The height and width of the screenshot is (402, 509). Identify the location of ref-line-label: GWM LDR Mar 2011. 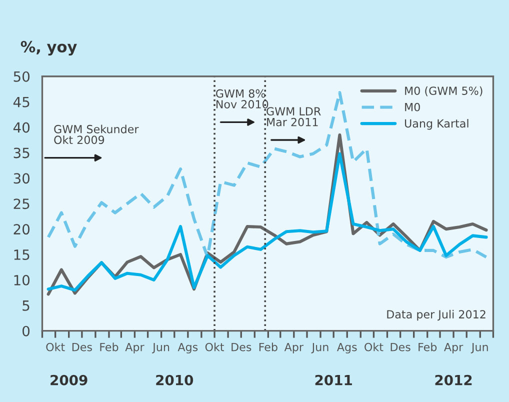
(293, 116).